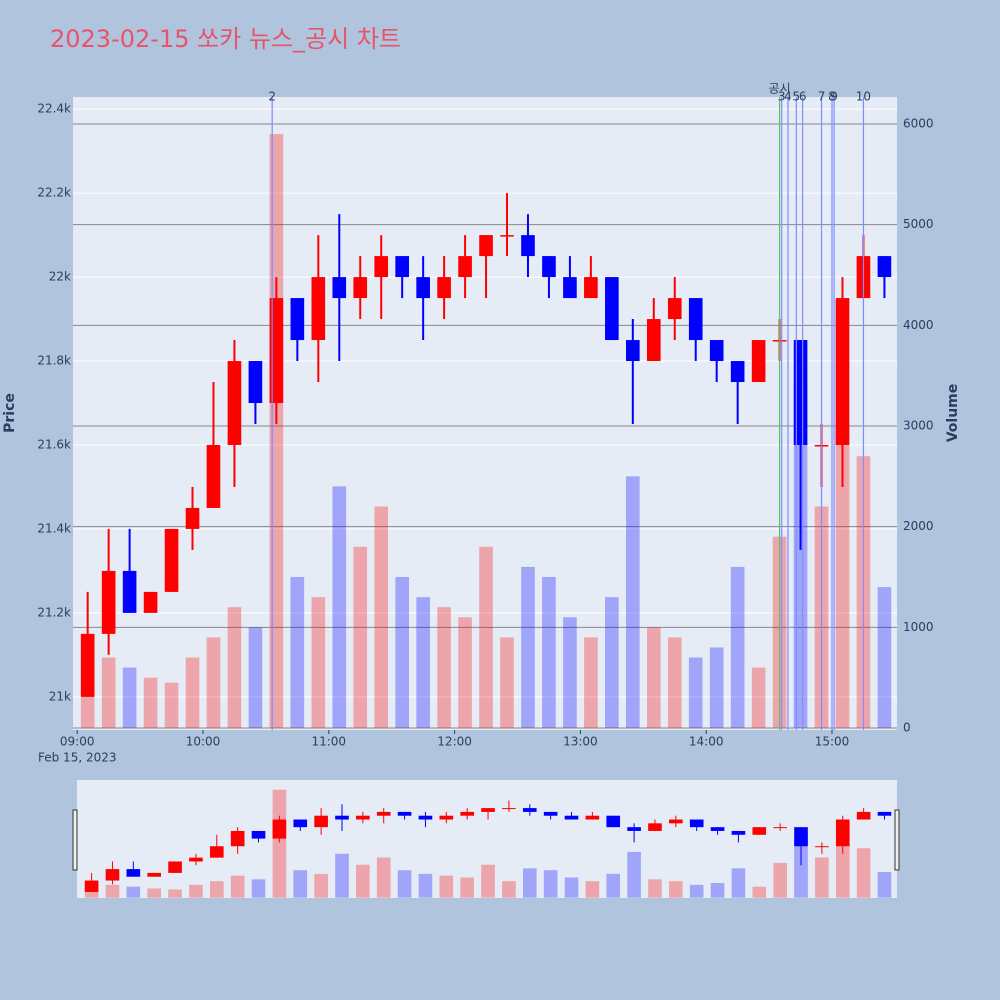 The height and width of the screenshot is (1000, 1000). I want to click on y2-tick-label: 0, so click(907, 727).